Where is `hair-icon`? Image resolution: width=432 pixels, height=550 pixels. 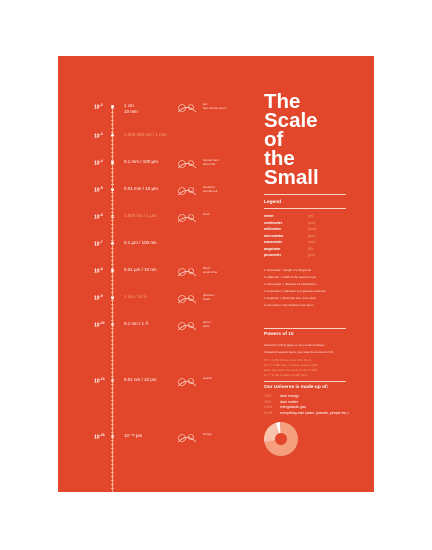
hair-icon is located at coordinates (187, 164).